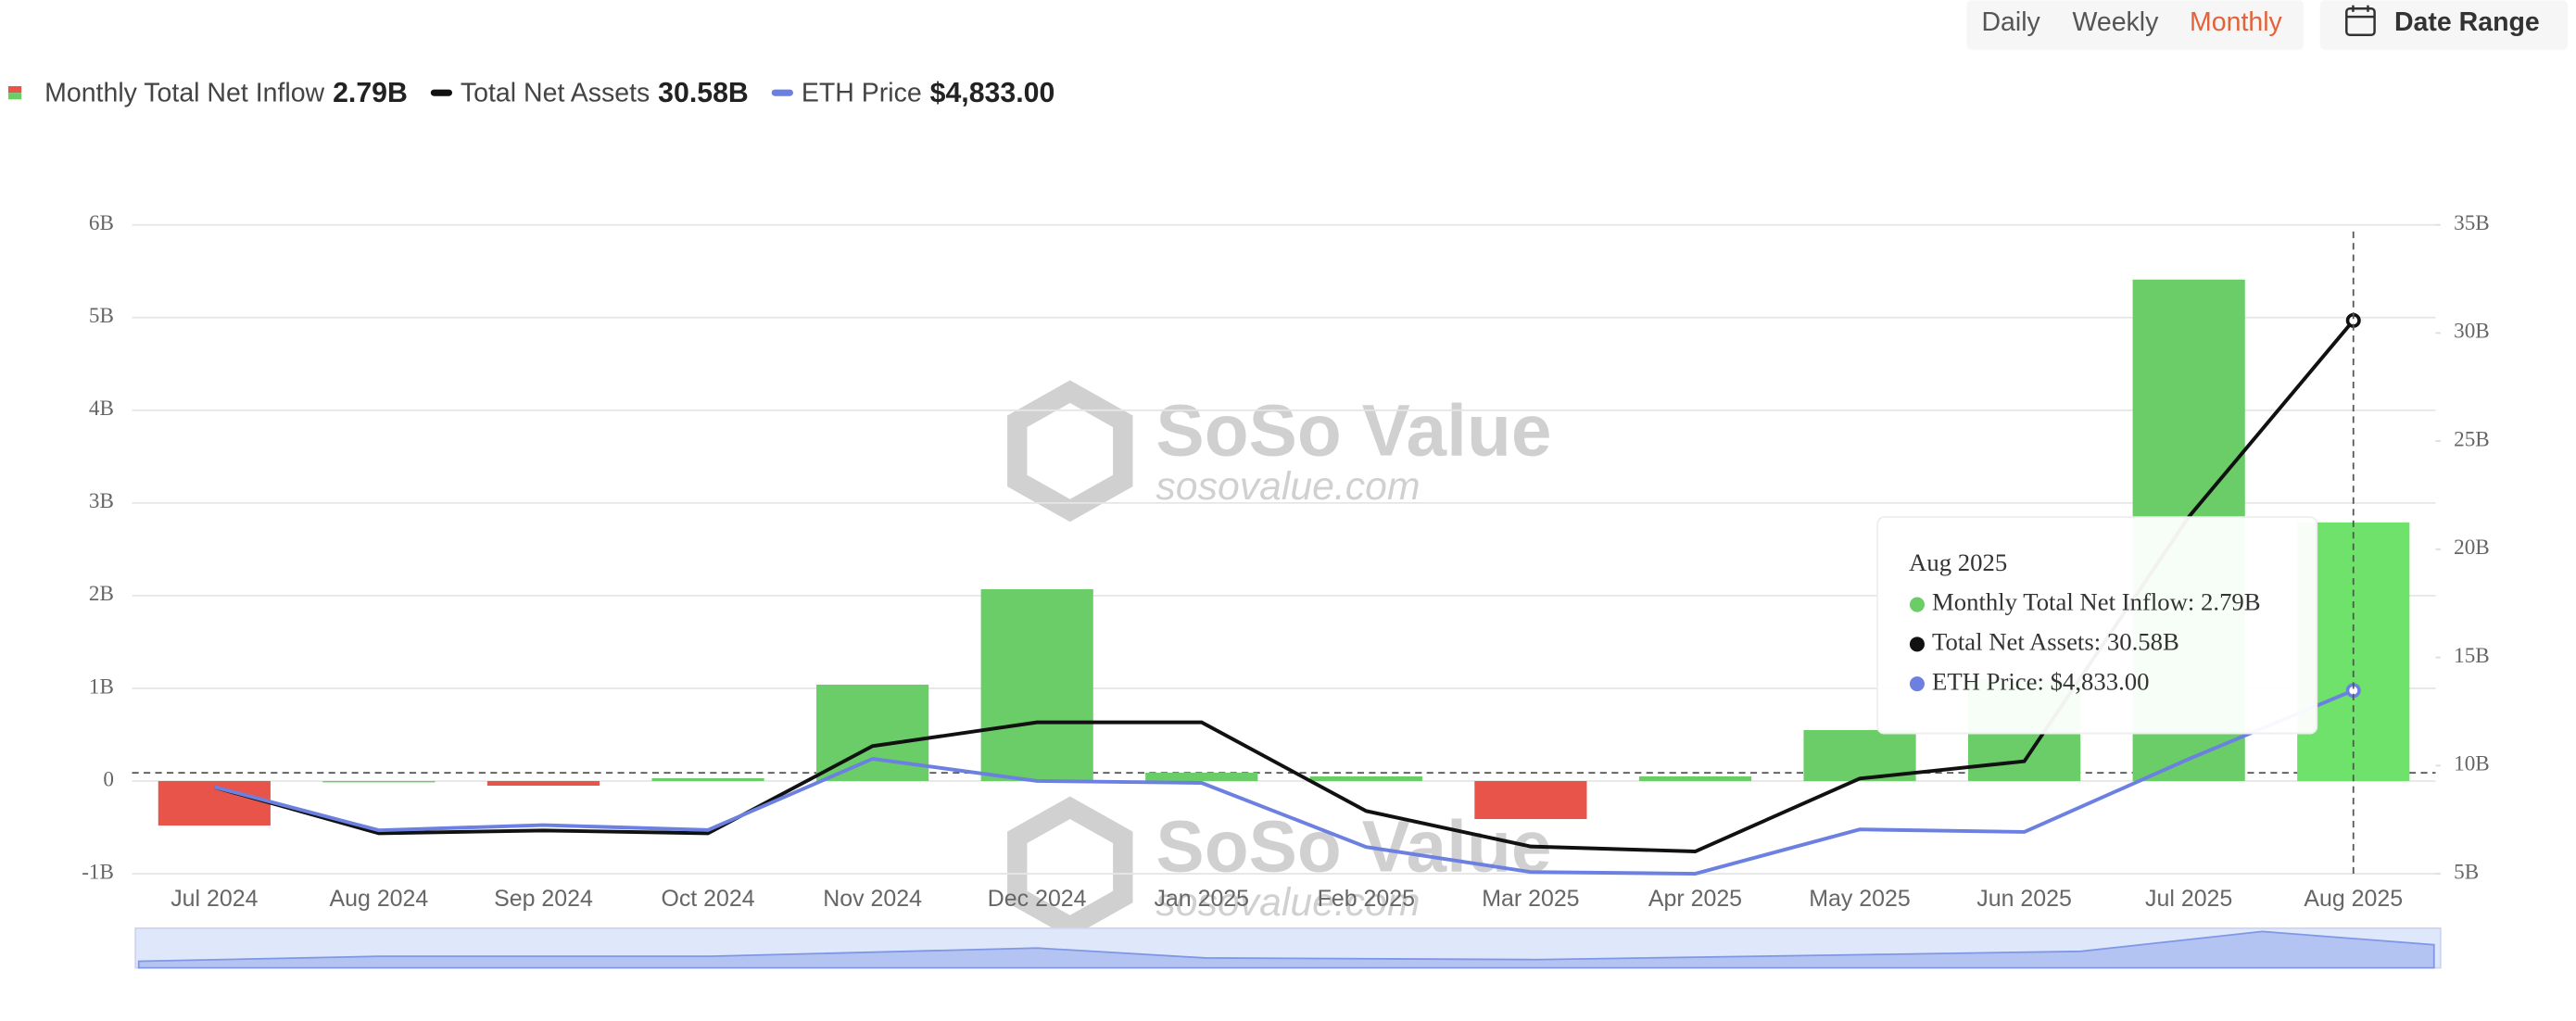 The image size is (2576, 1021). I want to click on y2-tick-label: 15B, so click(2472, 656).